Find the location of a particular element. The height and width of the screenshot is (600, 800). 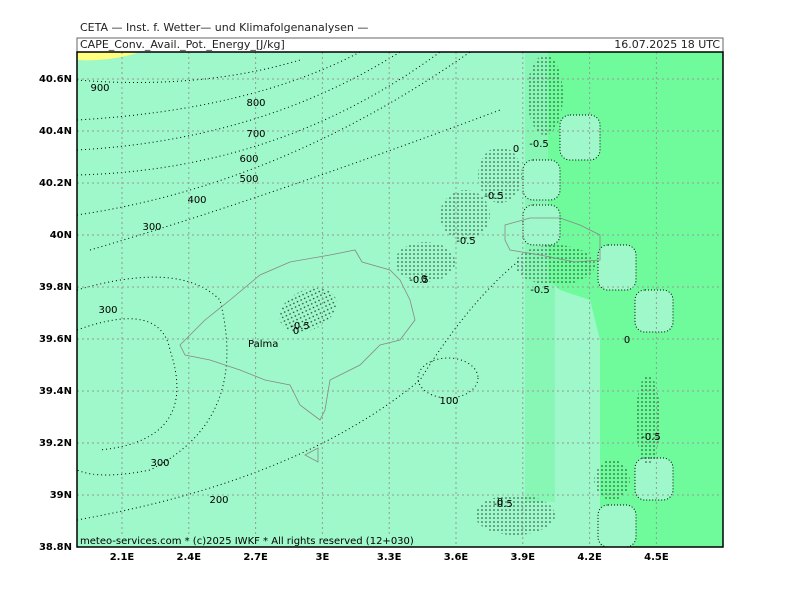

lat-label: 40.2N is located at coordinates (55, 183).